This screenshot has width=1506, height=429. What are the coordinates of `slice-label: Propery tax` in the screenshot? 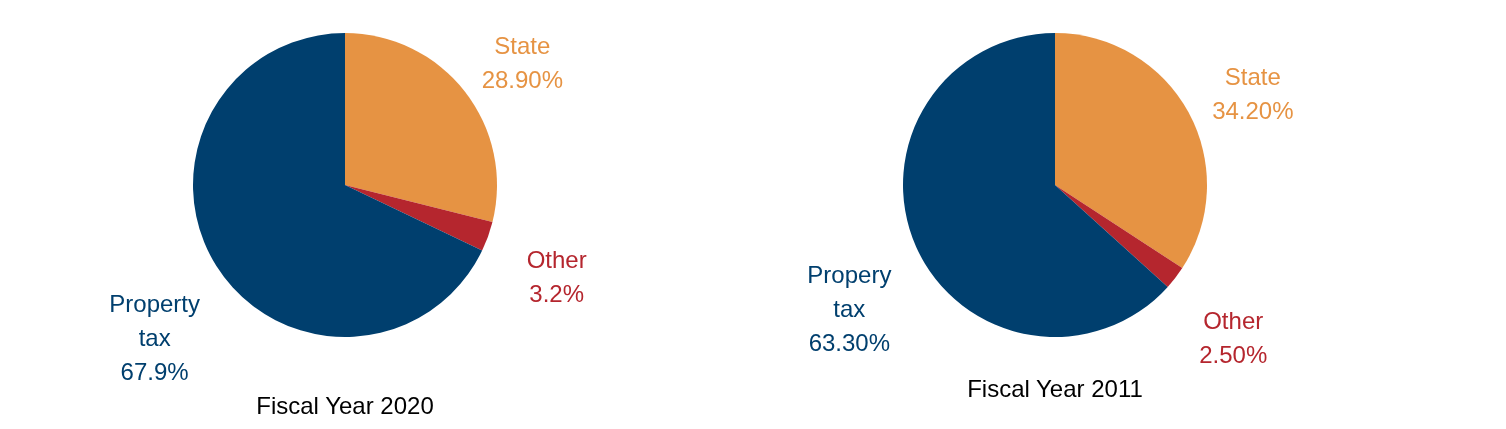 It's located at (849, 292).